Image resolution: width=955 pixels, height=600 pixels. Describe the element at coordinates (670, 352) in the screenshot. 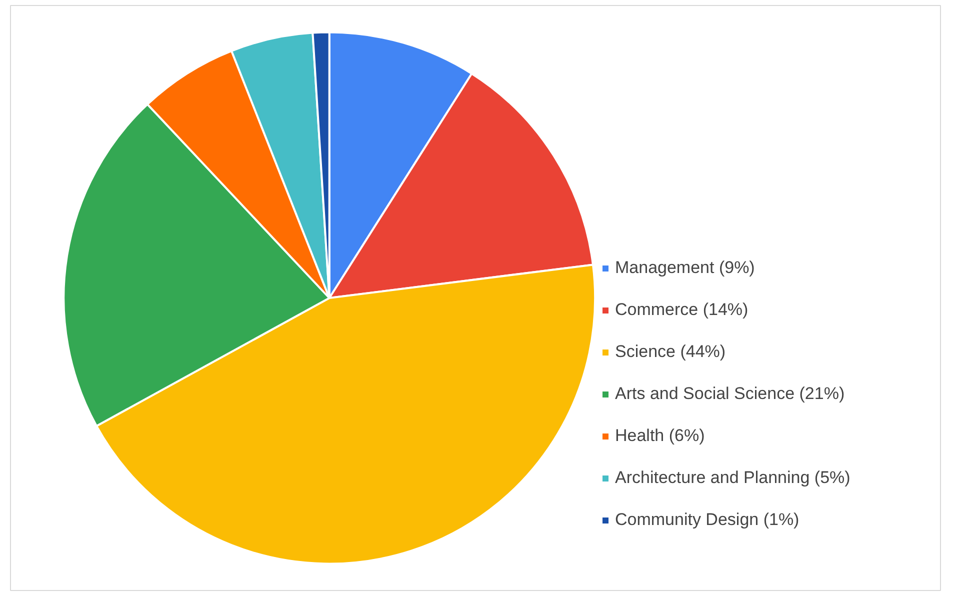

I see `legend-label: Science (44%)` at that location.